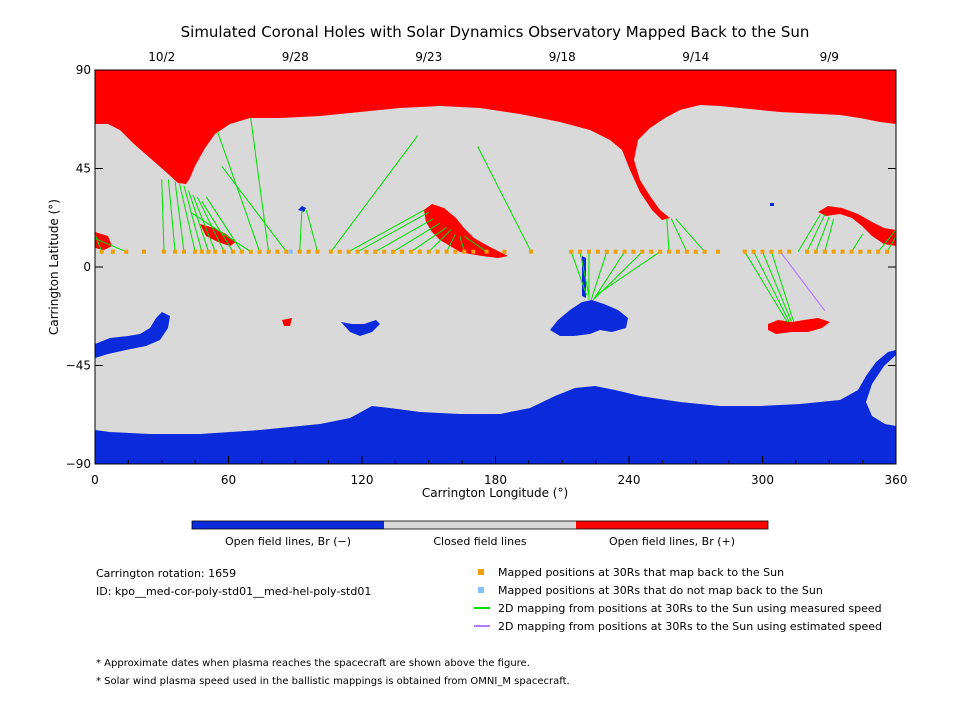  Describe the element at coordinates (83, 169) in the screenshot. I see `y-tick-label: 45` at that location.